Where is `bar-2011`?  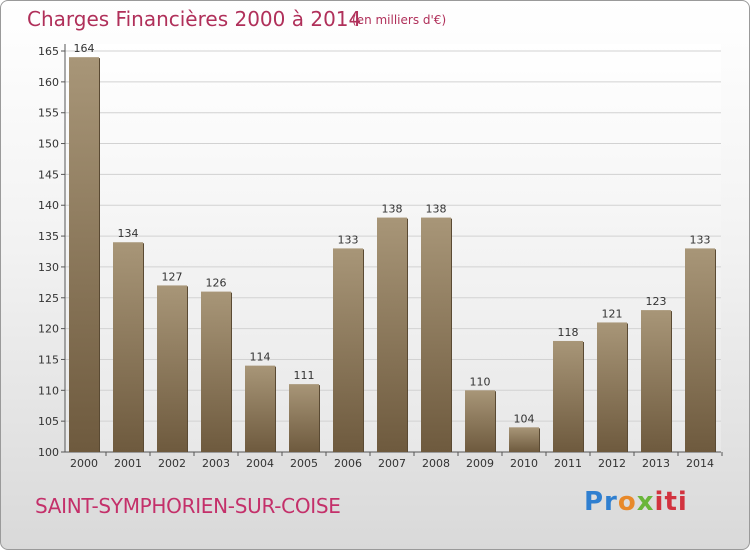 bar-2011 is located at coordinates (568, 396).